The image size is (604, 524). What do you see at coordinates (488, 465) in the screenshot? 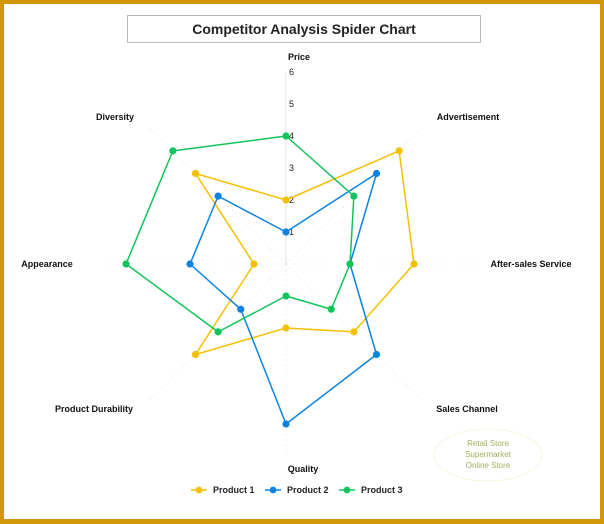
I see `note-line: Online Store` at bounding box center [488, 465].